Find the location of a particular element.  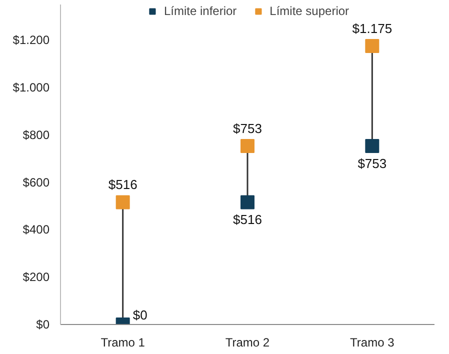

y-tick-label: $200 is located at coordinates (36, 277).